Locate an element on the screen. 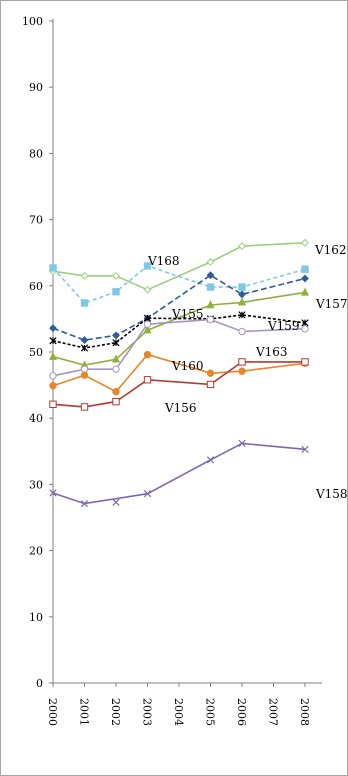 The height and width of the screenshot is (776, 348). series-v157 is located at coordinates (179, 328).